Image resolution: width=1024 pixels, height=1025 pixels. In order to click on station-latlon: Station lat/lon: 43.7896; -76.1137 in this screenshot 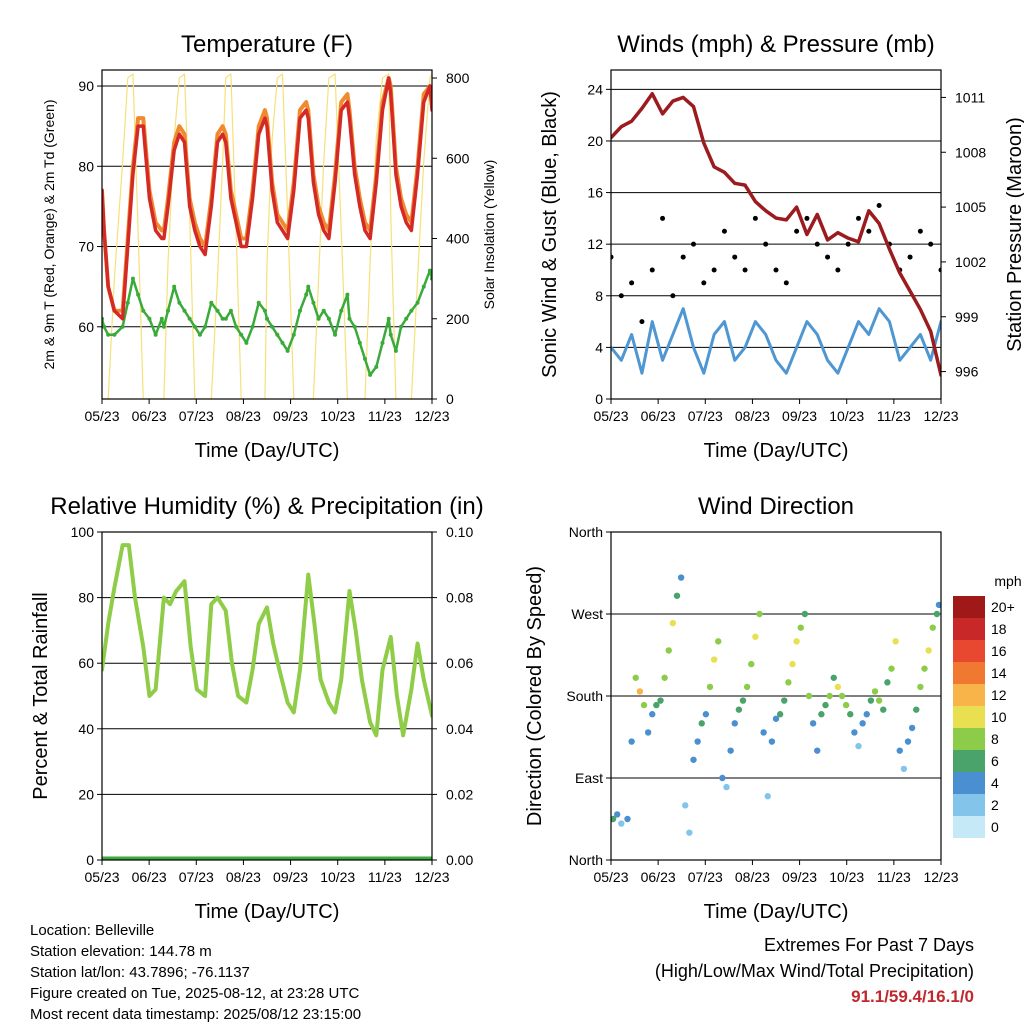, I will do `click(140, 972)`.